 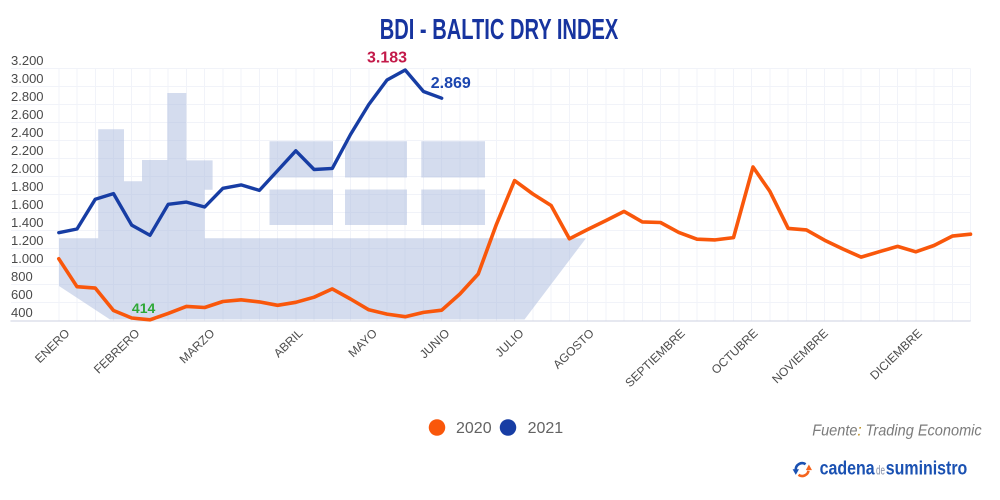 I want to click on svg-text: 1.200, so click(x=27, y=240).